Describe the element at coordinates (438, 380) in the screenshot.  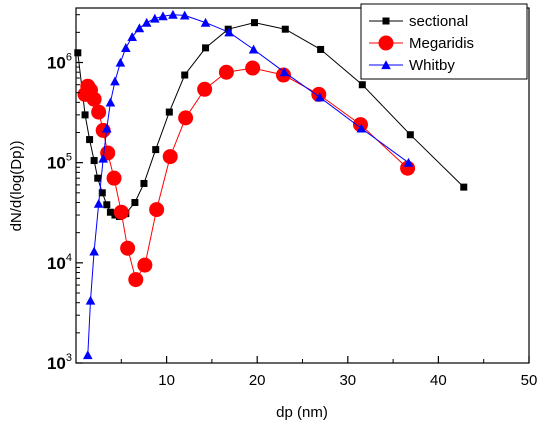
I see `x-tick-label: 40` at that location.